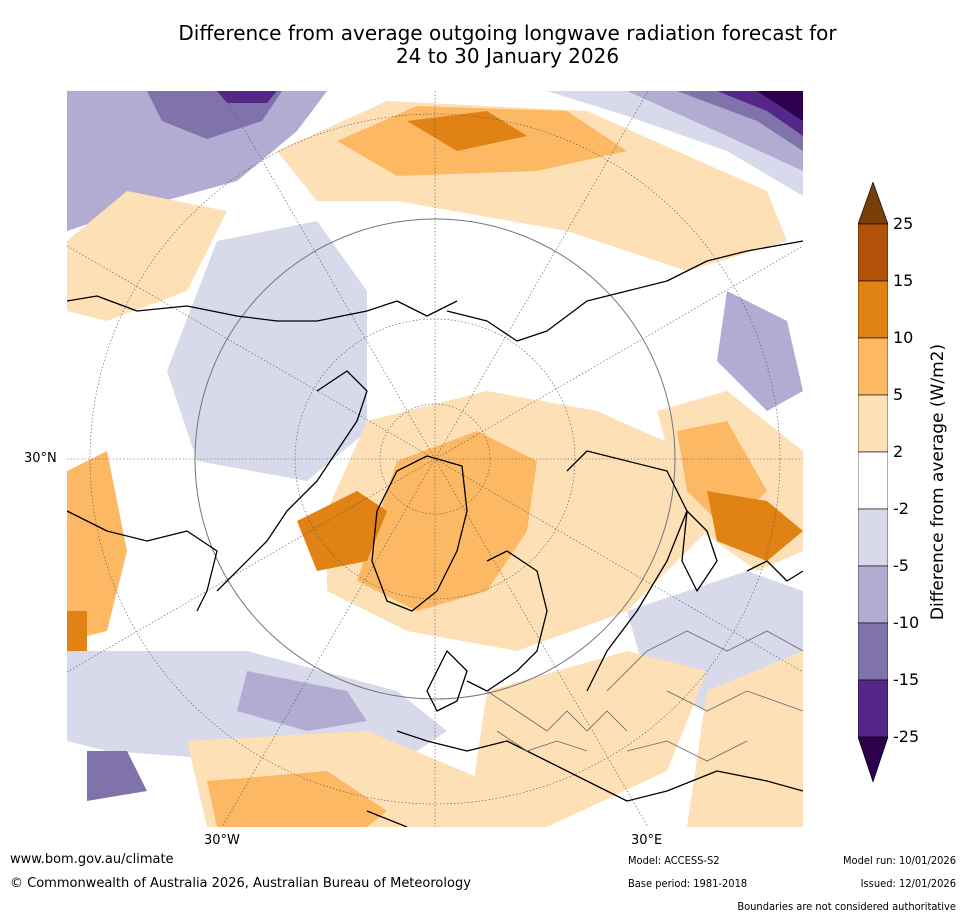  Describe the element at coordinates (901, 565) in the screenshot. I see `colorbar-tick-label: -5` at that location.